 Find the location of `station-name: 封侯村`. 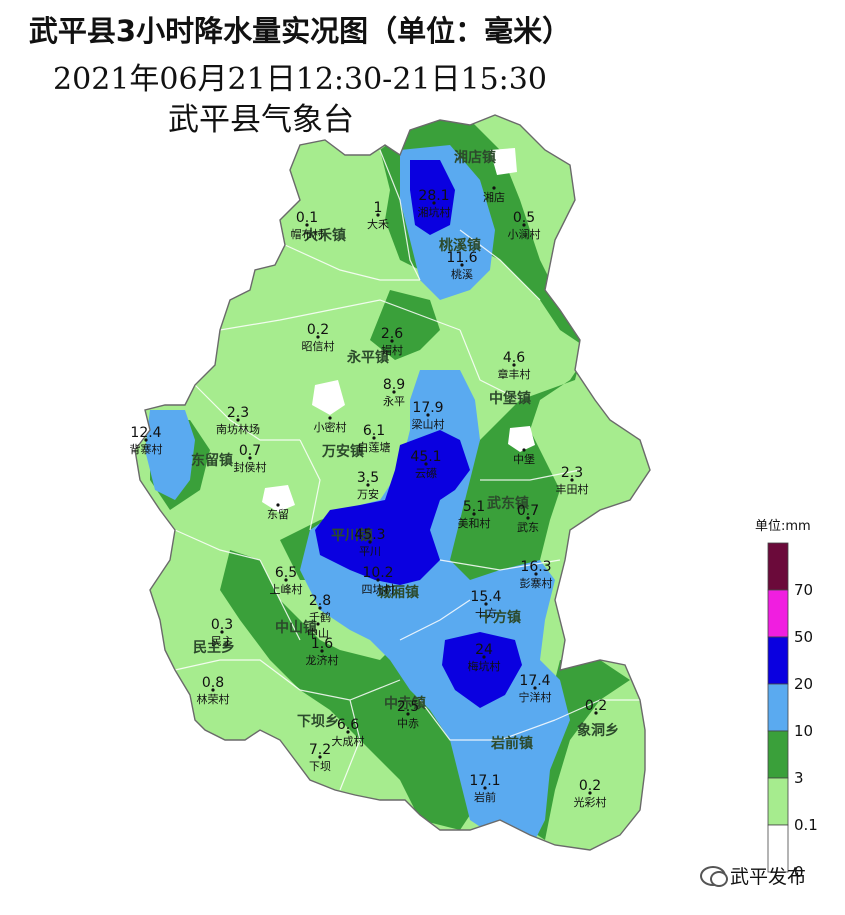

station-name: 封侯村 is located at coordinates (250, 467).